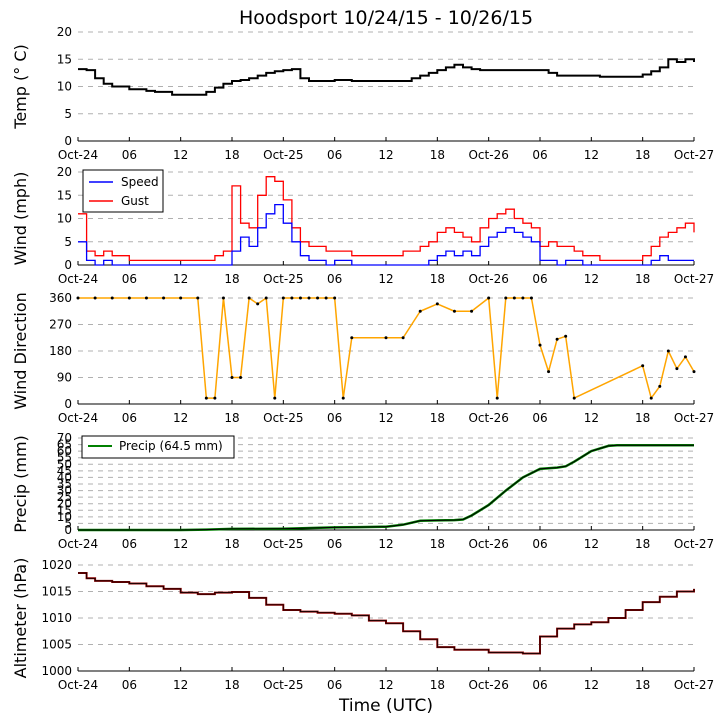 The height and width of the screenshot is (725, 724). What do you see at coordinates (60, 351) in the screenshot?
I see `direction-y-tick-label: 180` at bounding box center [60, 351].